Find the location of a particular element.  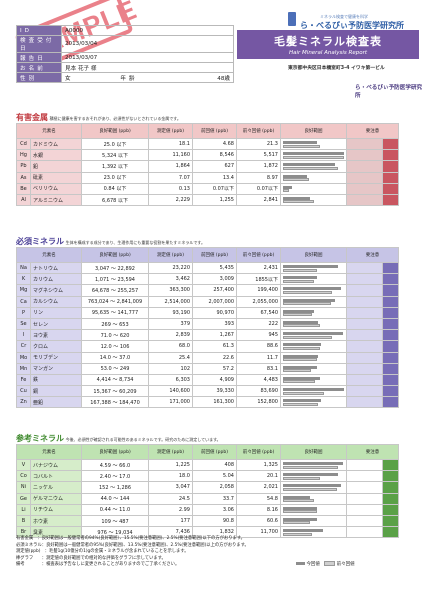

element-name: 水銀 is located at coordinates (56, 155).